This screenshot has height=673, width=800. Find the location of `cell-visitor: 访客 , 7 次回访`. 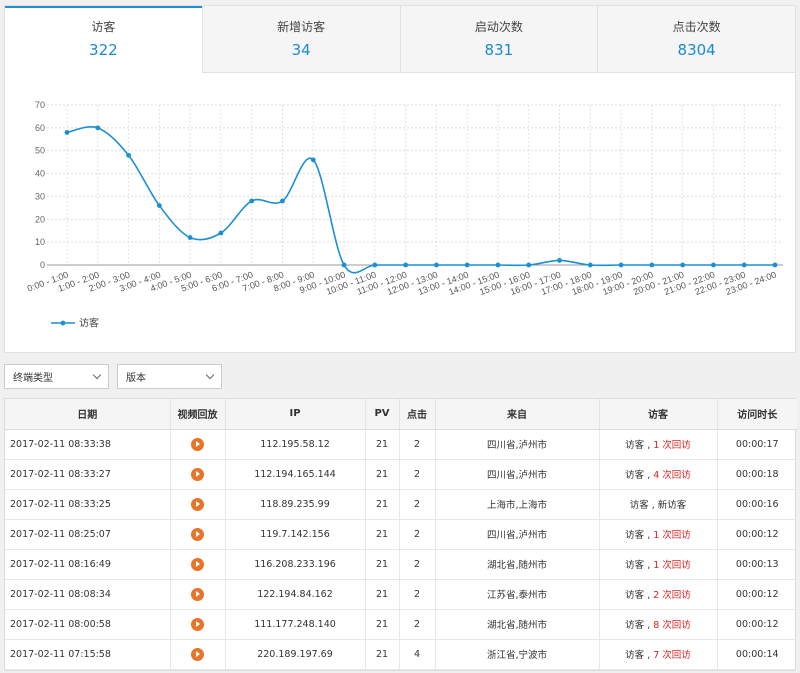

cell-visitor: 访客 , 7 次回访 is located at coordinates (658, 654).